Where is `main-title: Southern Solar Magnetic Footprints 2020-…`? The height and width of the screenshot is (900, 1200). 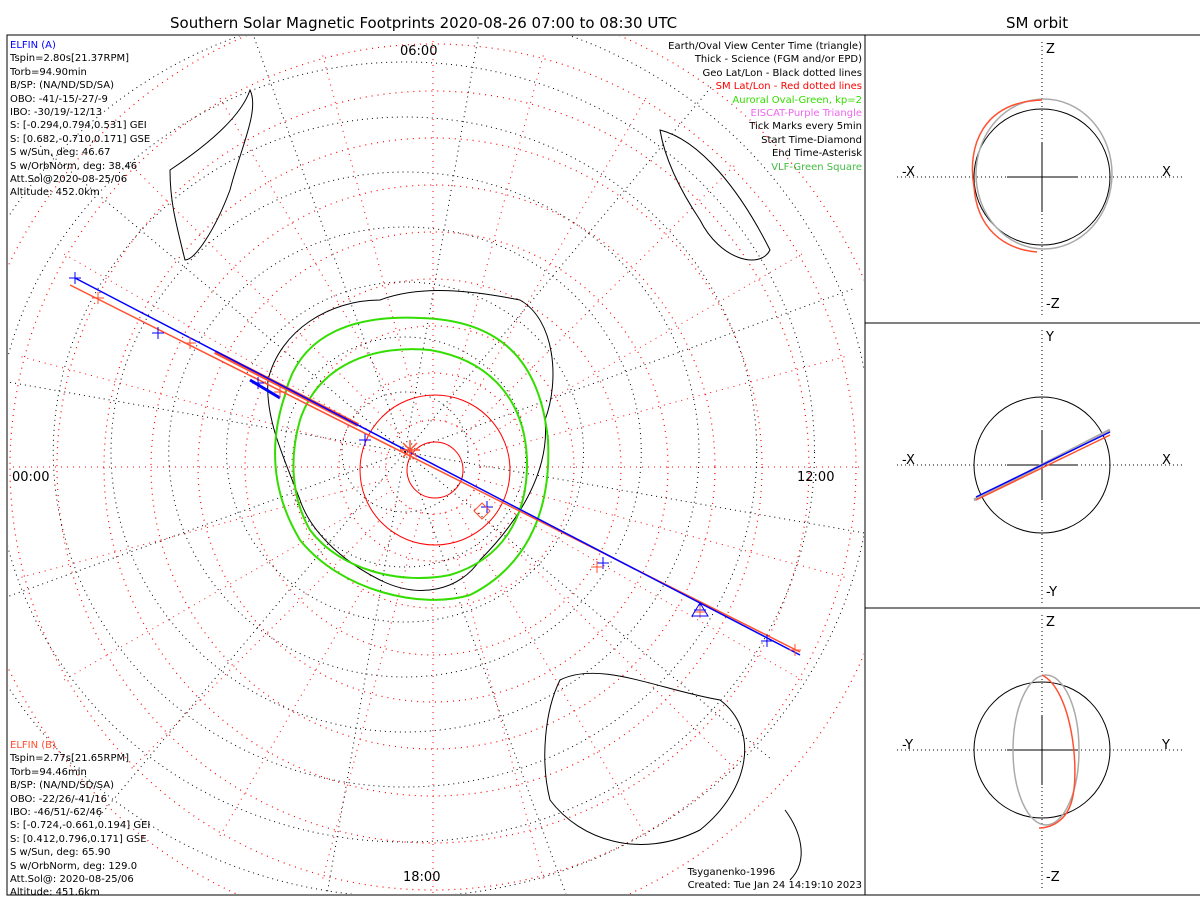
main-title: Southern Solar Magnetic Footprints 2020-… is located at coordinates (424, 23).